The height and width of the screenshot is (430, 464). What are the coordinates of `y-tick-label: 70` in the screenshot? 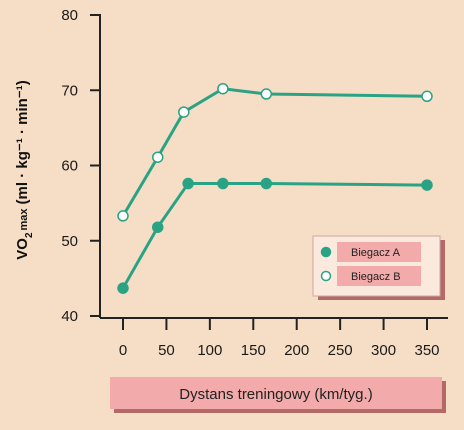 It's located at (69, 90).